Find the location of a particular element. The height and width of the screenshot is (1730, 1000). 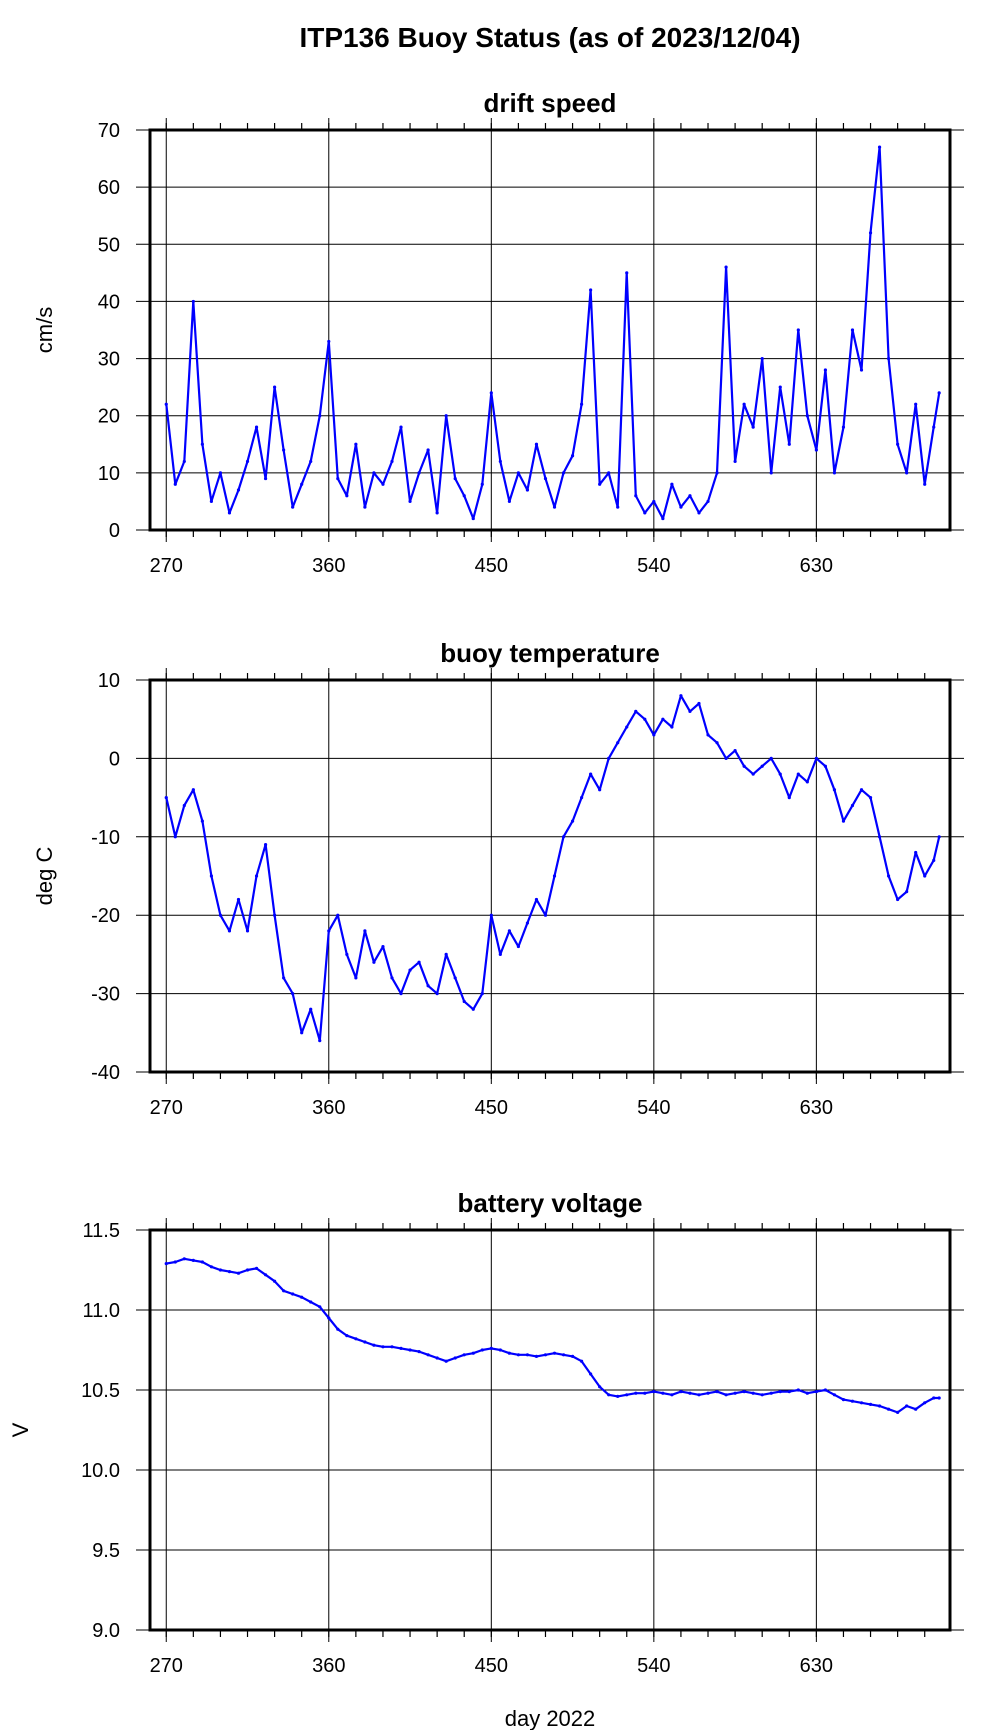

y-axis-label: deg C is located at coordinates (44, 876).